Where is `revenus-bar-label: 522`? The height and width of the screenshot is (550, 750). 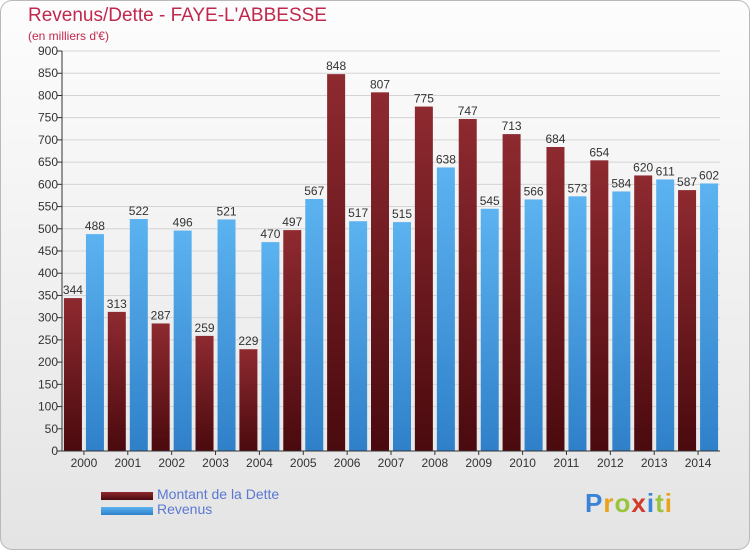
revenus-bar-label: 522 is located at coordinates (139, 211).